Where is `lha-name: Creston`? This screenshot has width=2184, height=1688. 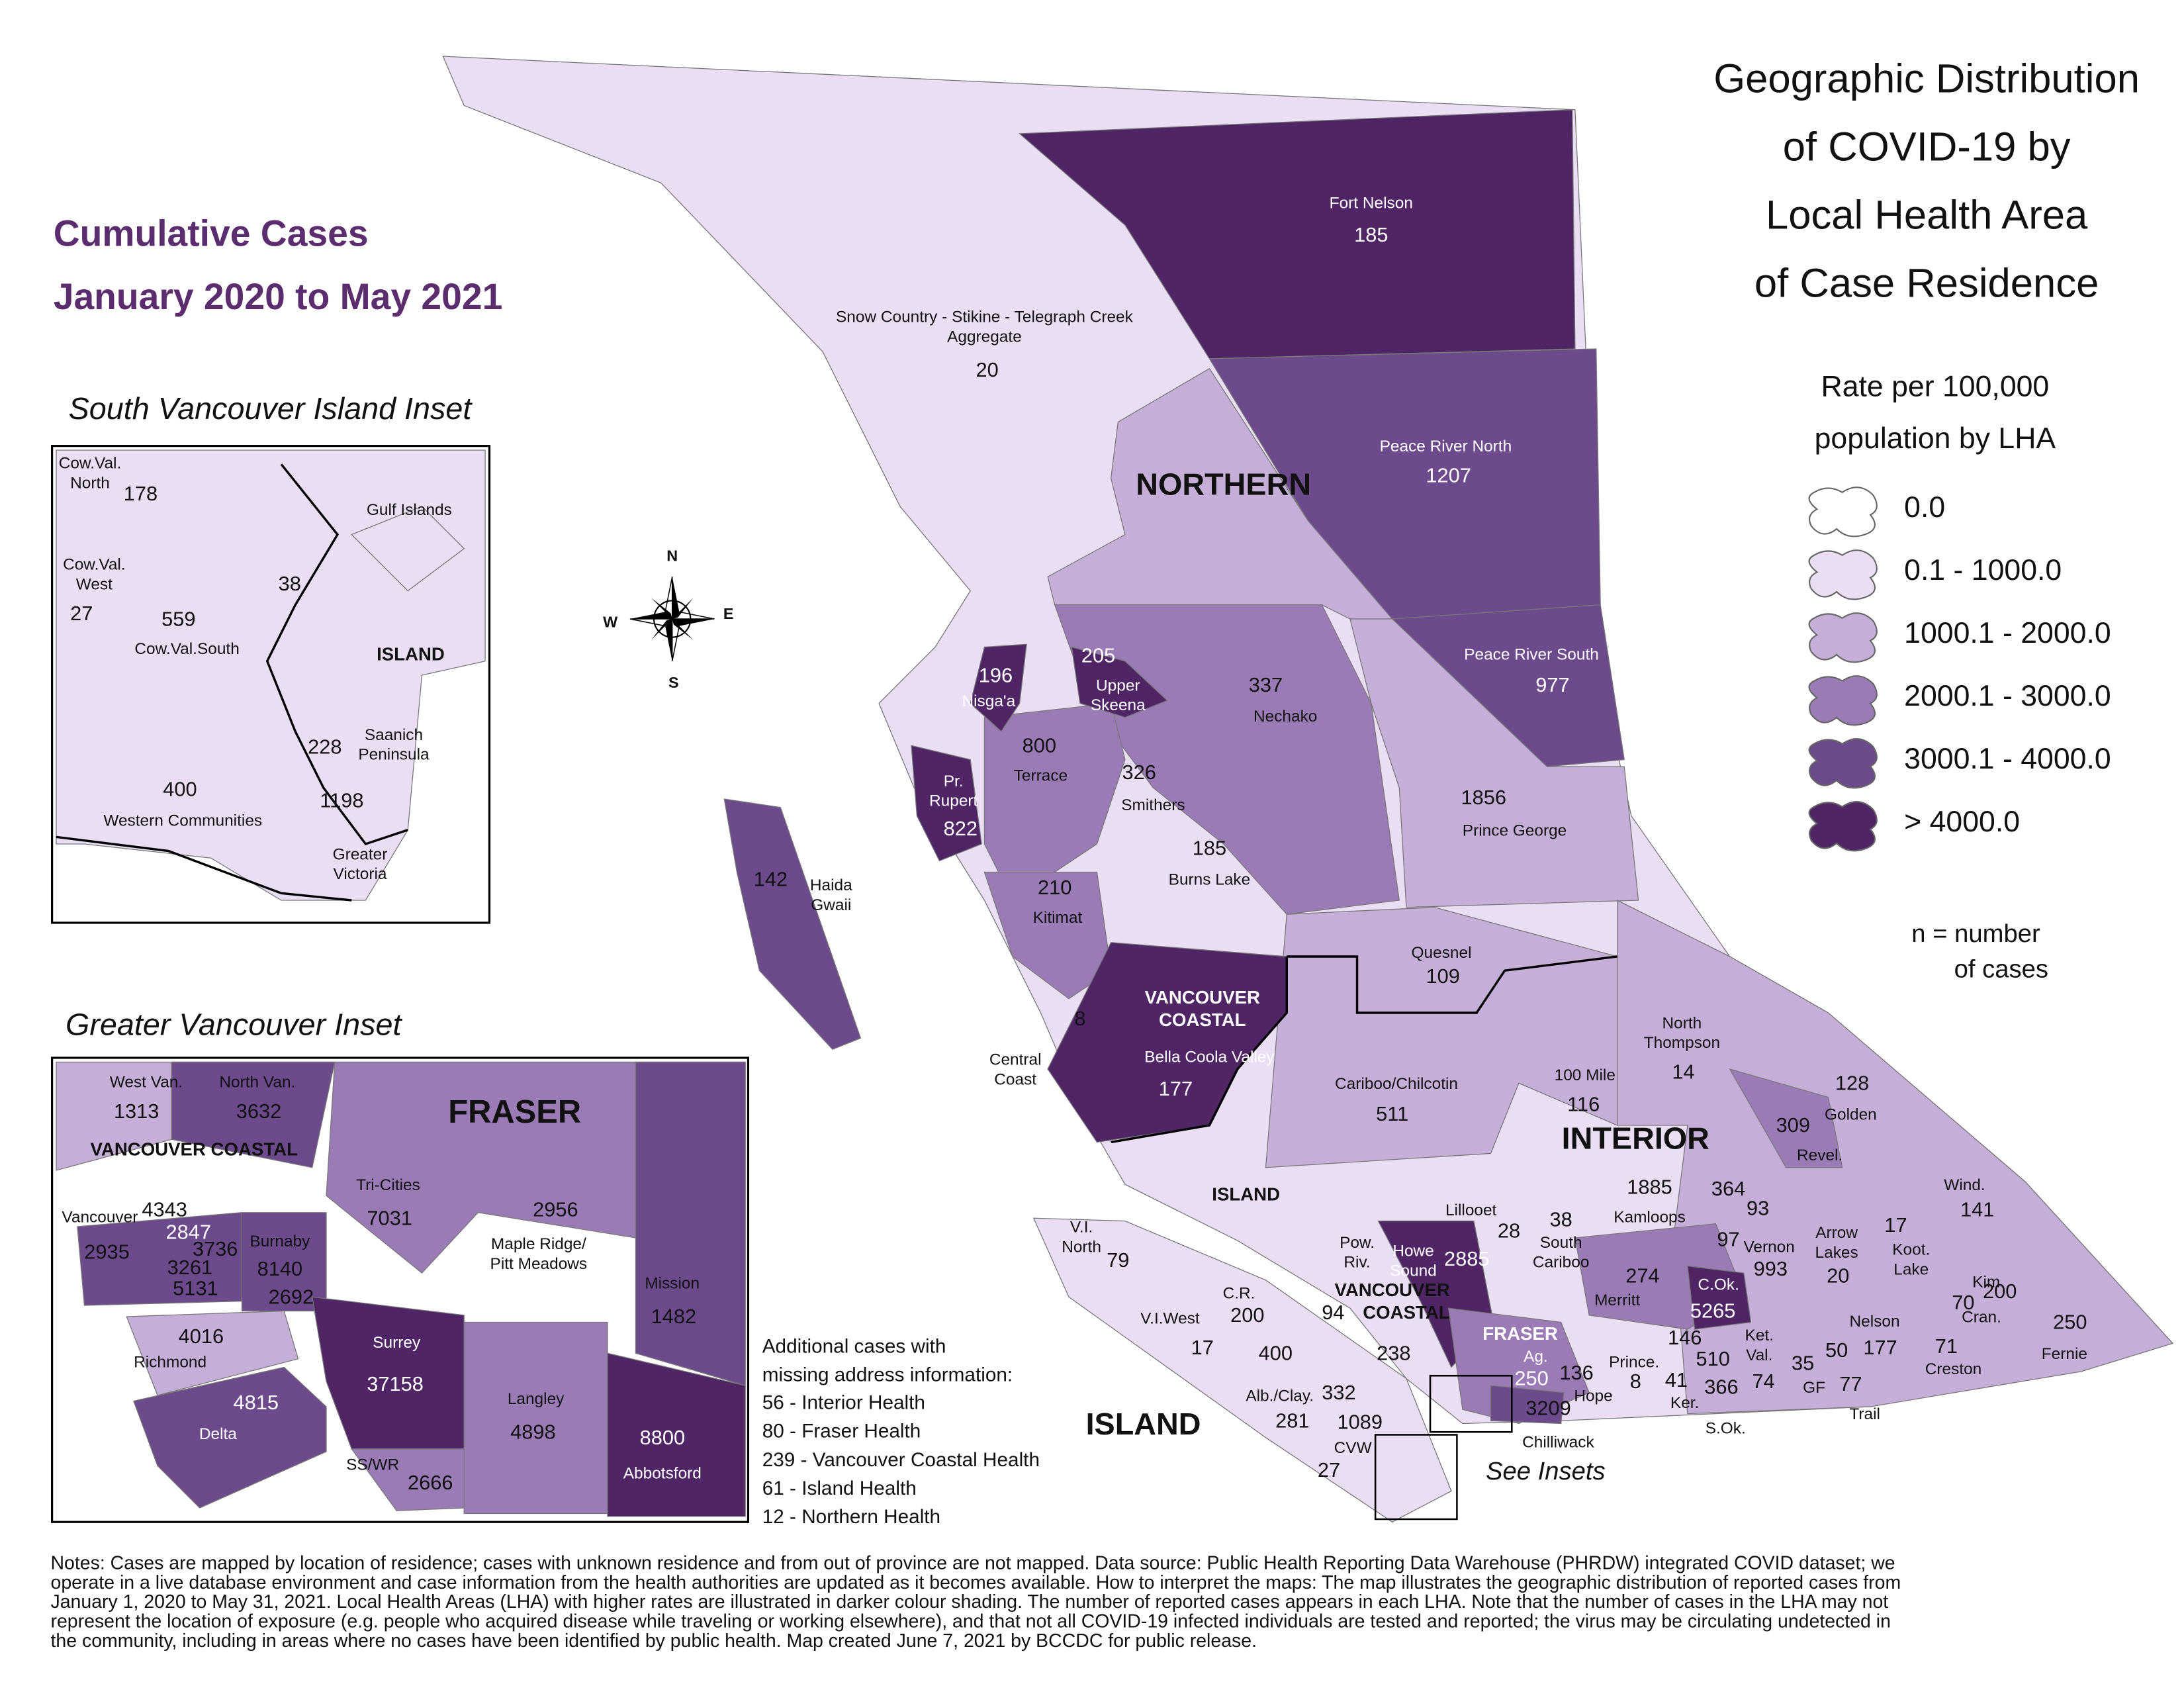
lha-name: Creston is located at coordinates (1954, 1369).